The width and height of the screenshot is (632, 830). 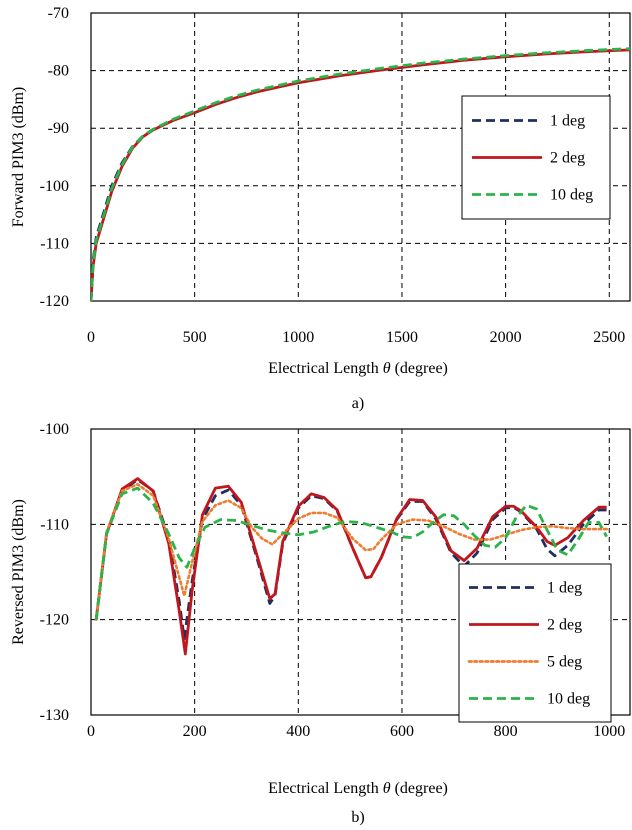 I want to click on chart-a-y-axis-label: Forward PIM3 (dBm), so click(x=18, y=157).